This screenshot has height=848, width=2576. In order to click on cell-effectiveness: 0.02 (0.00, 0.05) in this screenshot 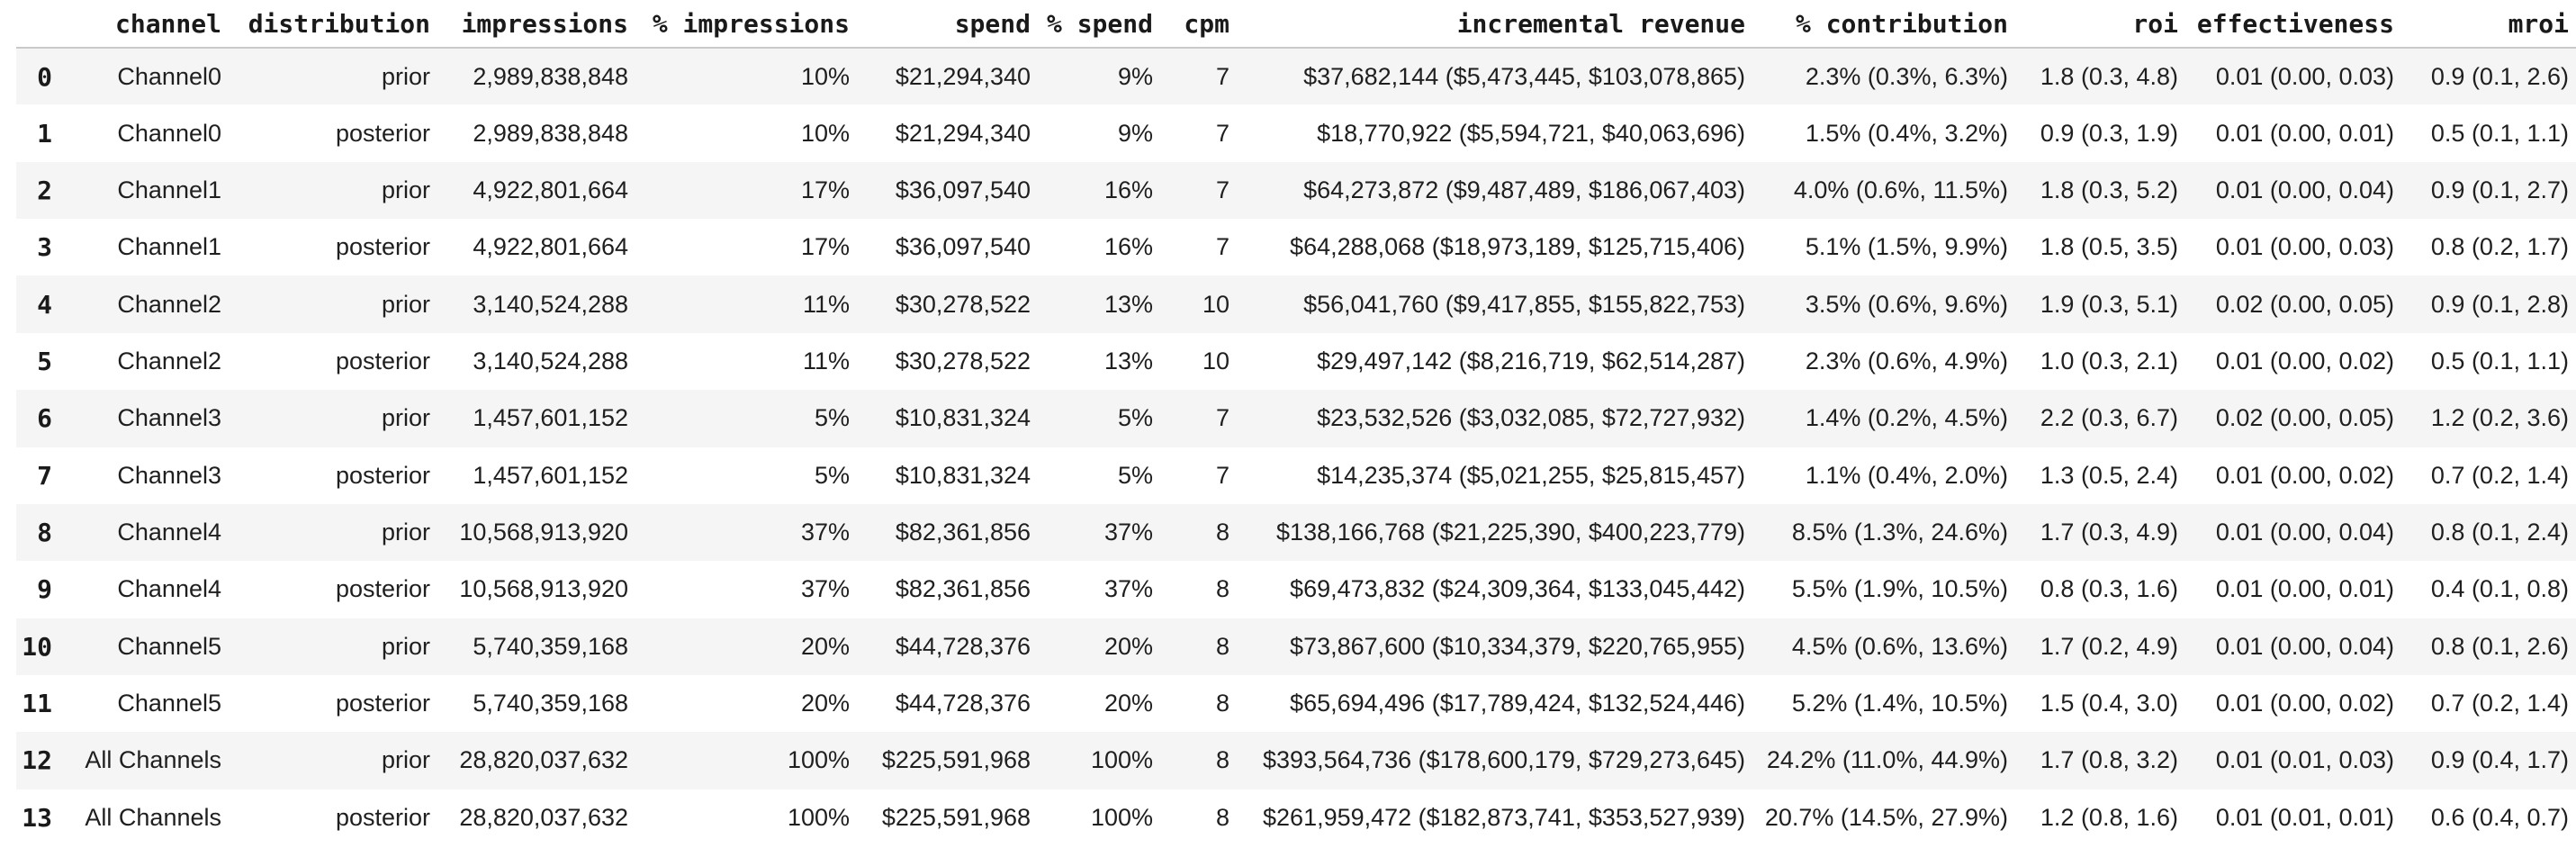, I will do `click(2304, 418)`.